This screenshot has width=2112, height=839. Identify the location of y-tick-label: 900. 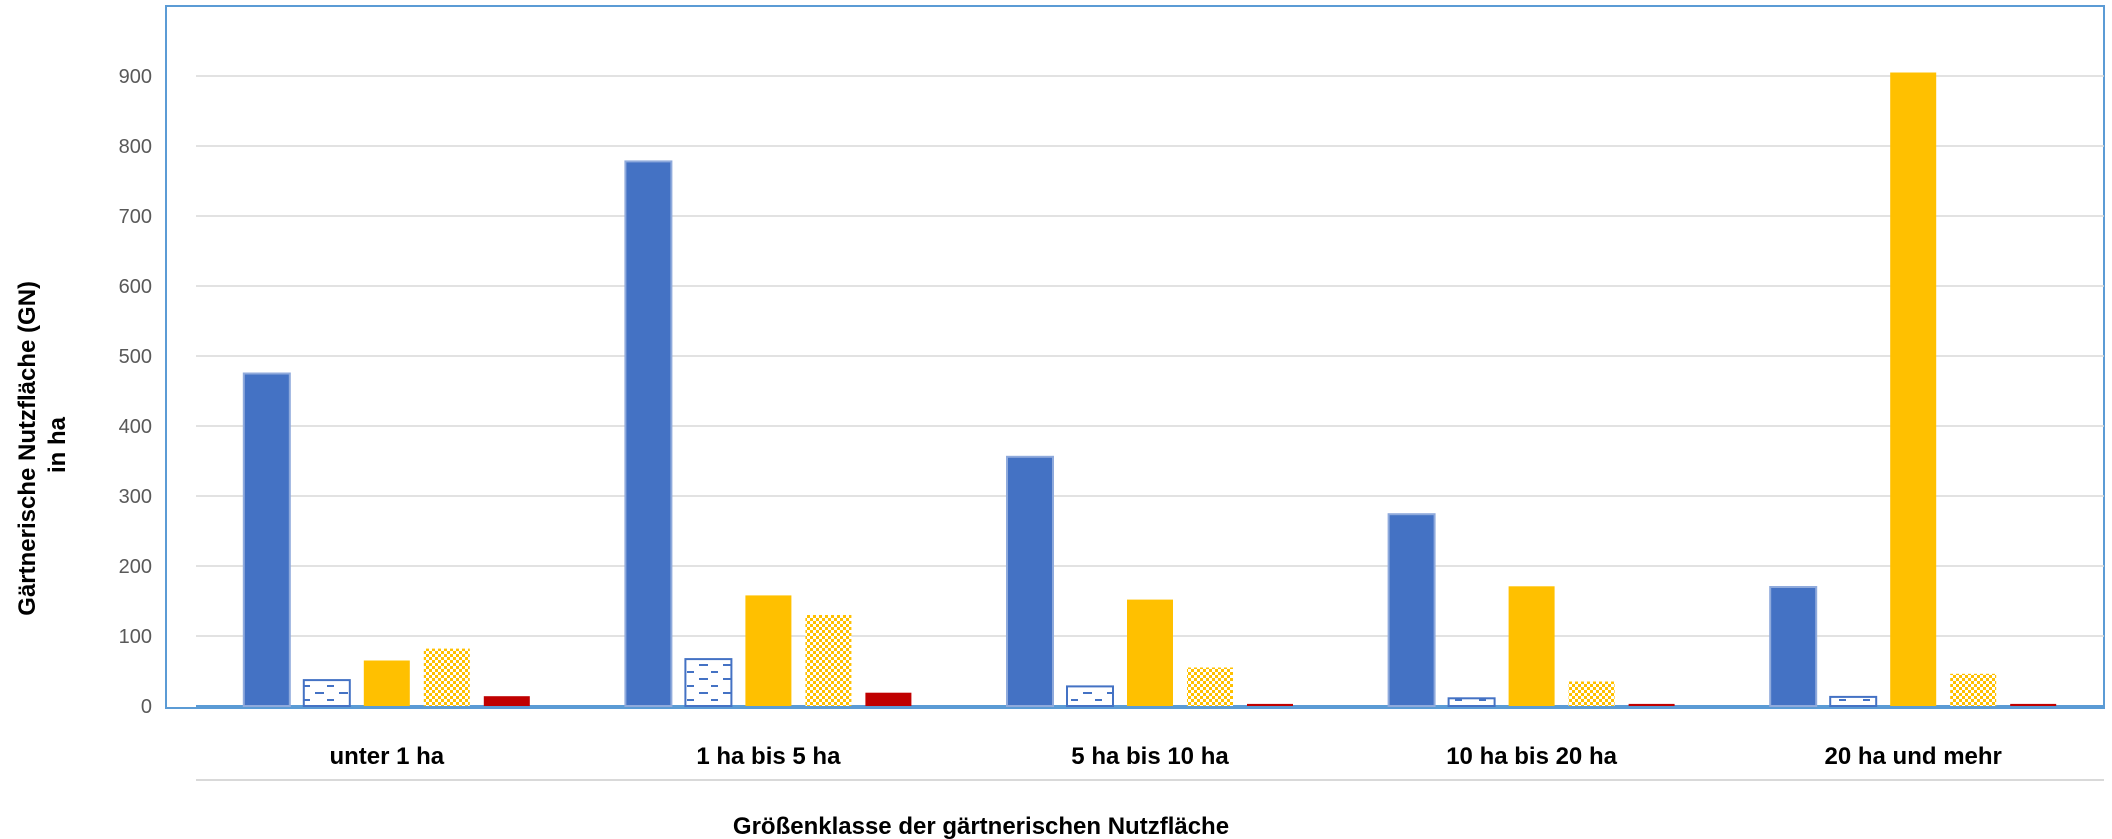
(135, 77).